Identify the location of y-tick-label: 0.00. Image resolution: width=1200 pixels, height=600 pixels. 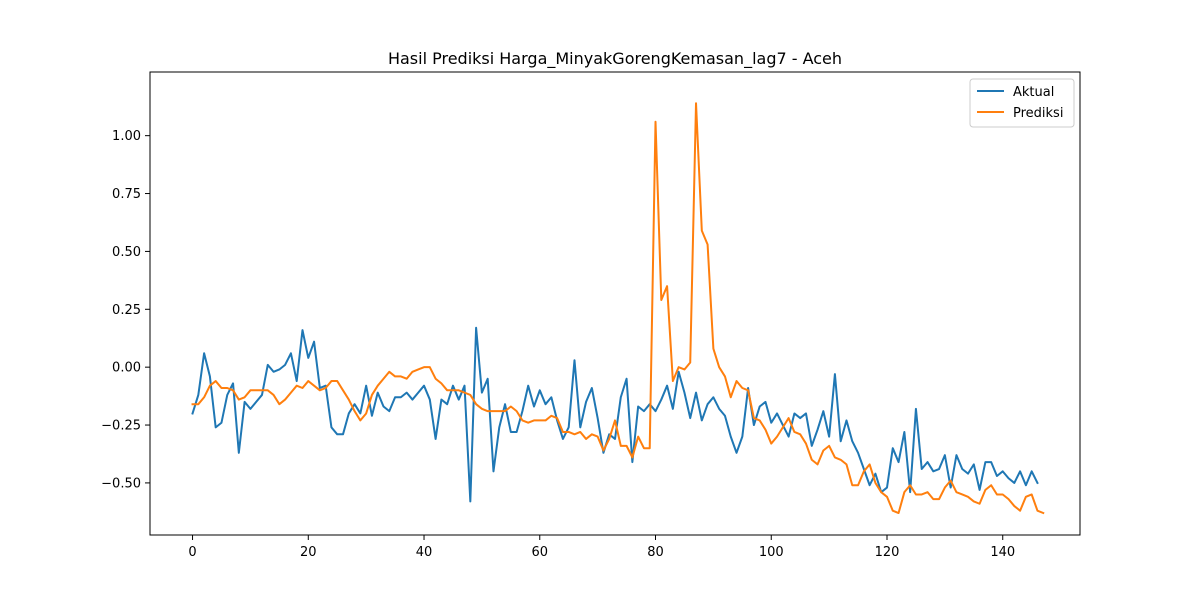
(126, 368).